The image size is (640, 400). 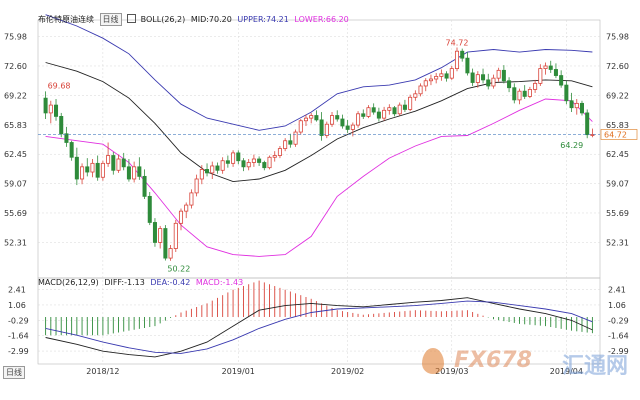 I want to click on macd-dea-line, so click(x=319, y=327).